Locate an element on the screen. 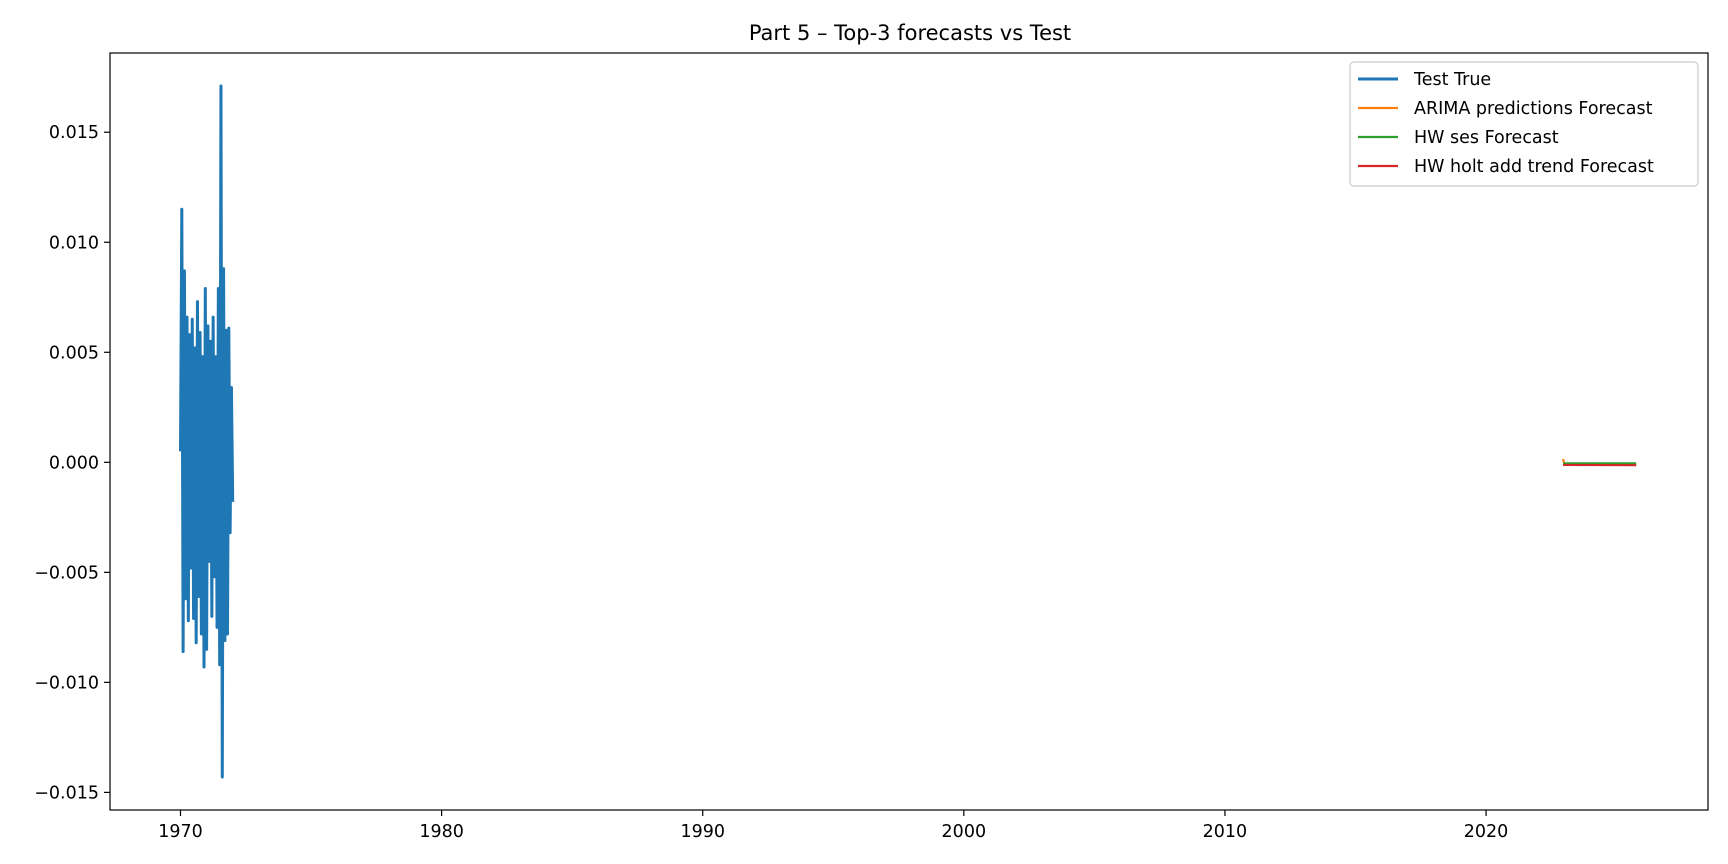 Image resolution: width=1728 pixels, height=864 pixels. legend-label: HW ses Forecast is located at coordinates (1486, 138).